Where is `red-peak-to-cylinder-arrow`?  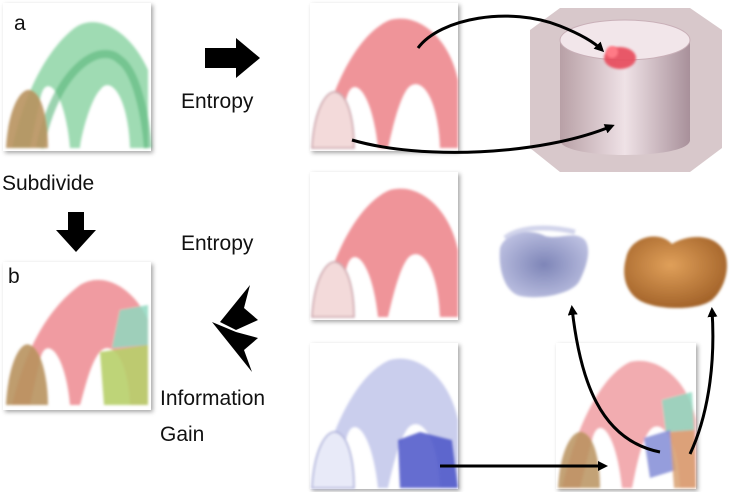 red-peak-to-cylinder-arrow is located at coordinates (510, 33).